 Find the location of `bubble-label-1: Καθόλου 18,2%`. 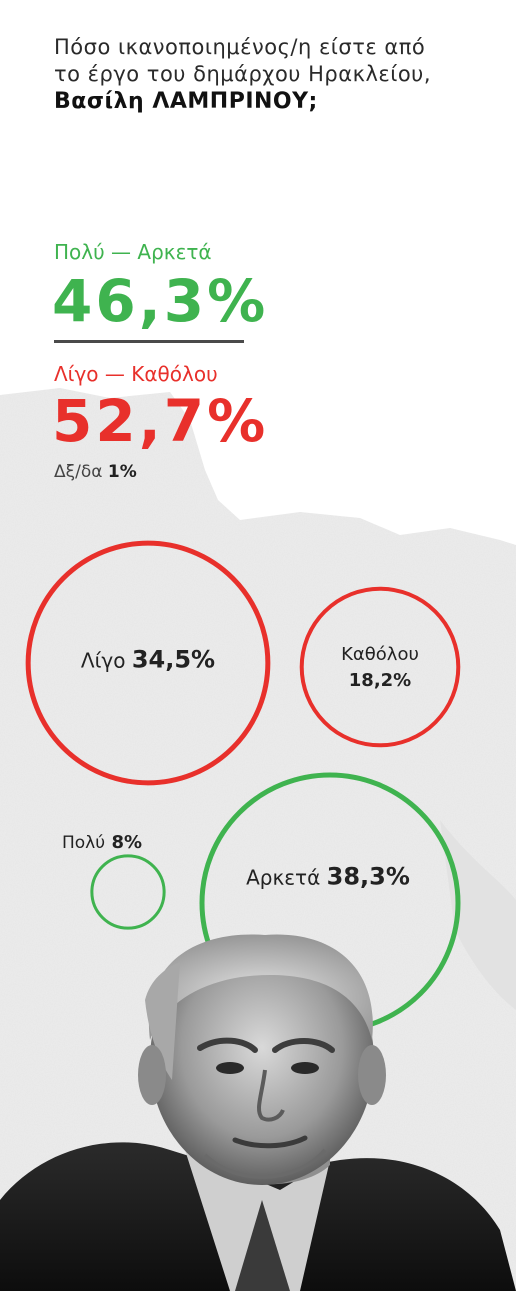

bubble-label-1: Καθόλου 18,2% is located at coordinates (380, 667).